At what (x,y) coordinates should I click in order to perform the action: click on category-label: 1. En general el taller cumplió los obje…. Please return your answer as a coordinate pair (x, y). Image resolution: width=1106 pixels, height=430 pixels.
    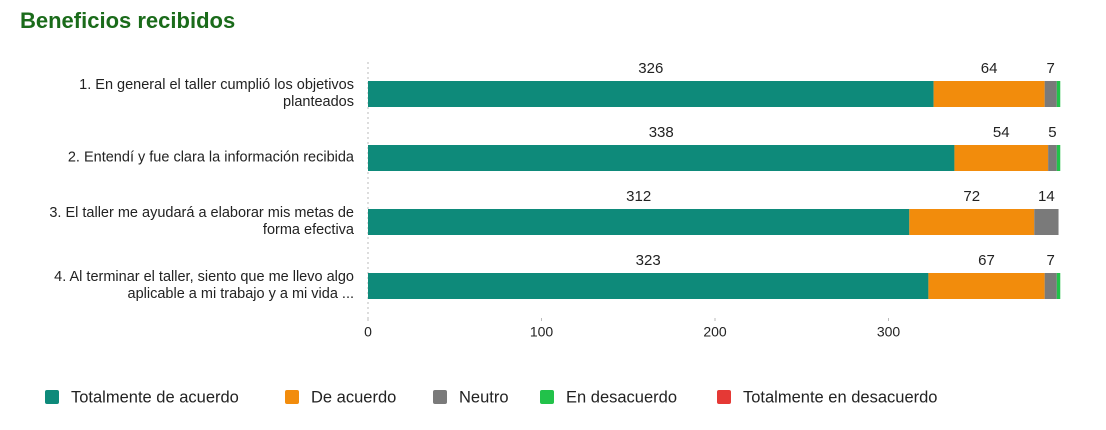
    Looking at the image, I should click on (216, 93).